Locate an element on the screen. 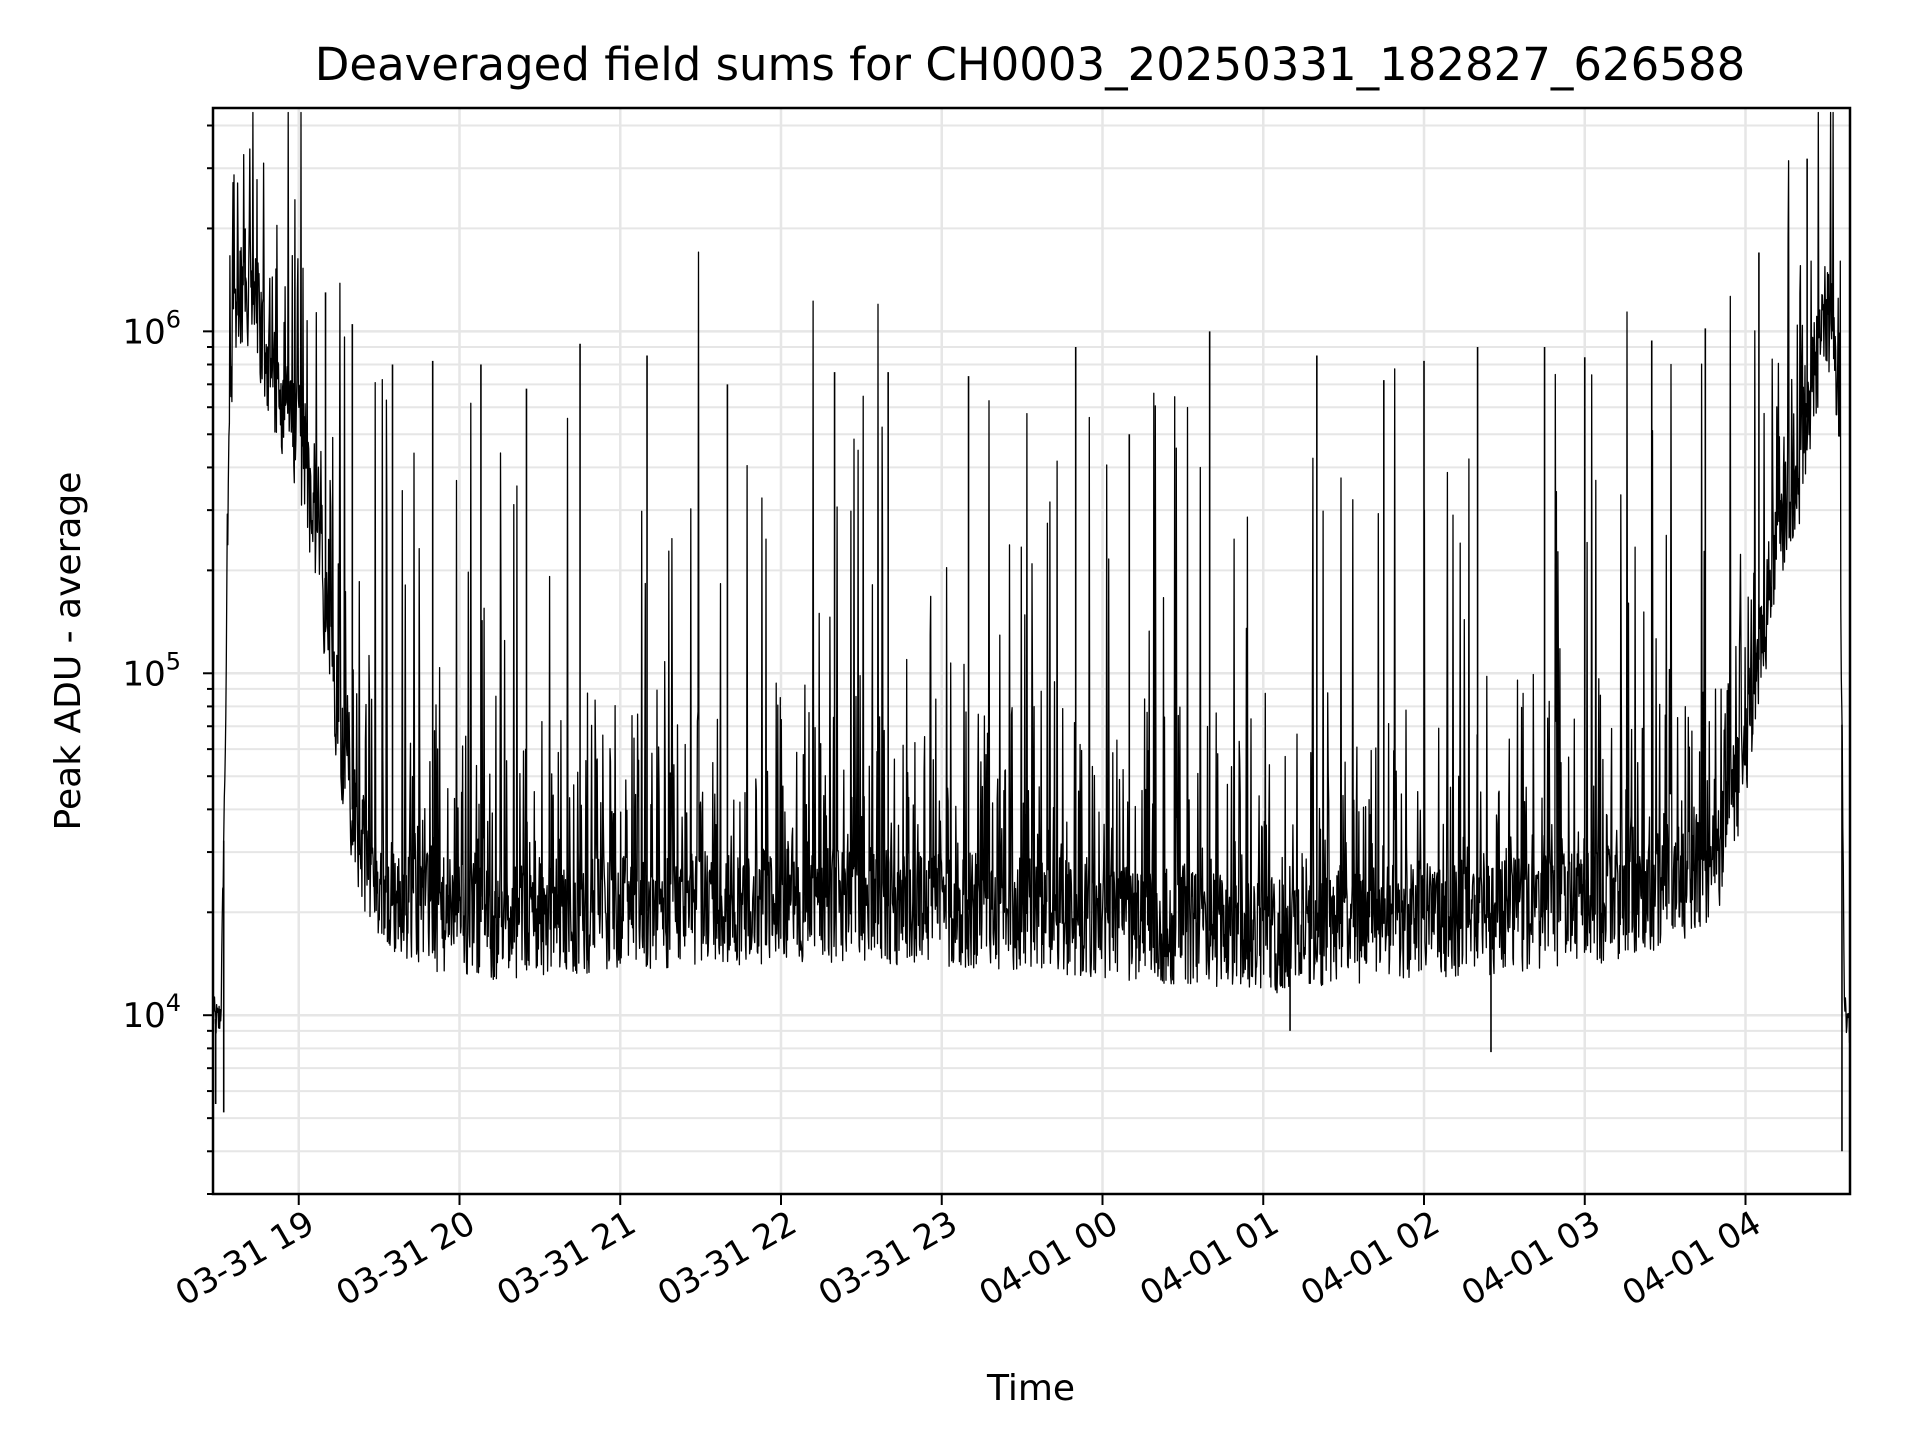 The height and width of the screenshot is (1440, 1920). y-tick-label: 10⁵ is located at coordinates (151, 670).